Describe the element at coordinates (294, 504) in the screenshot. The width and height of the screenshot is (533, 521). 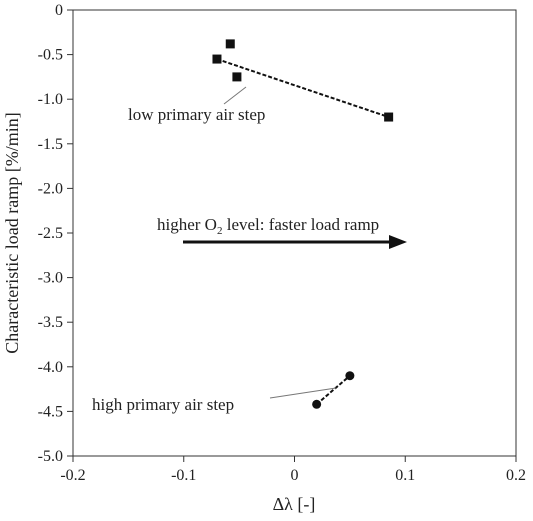
I see `x-axis-title: Δλ [-]` at that location.